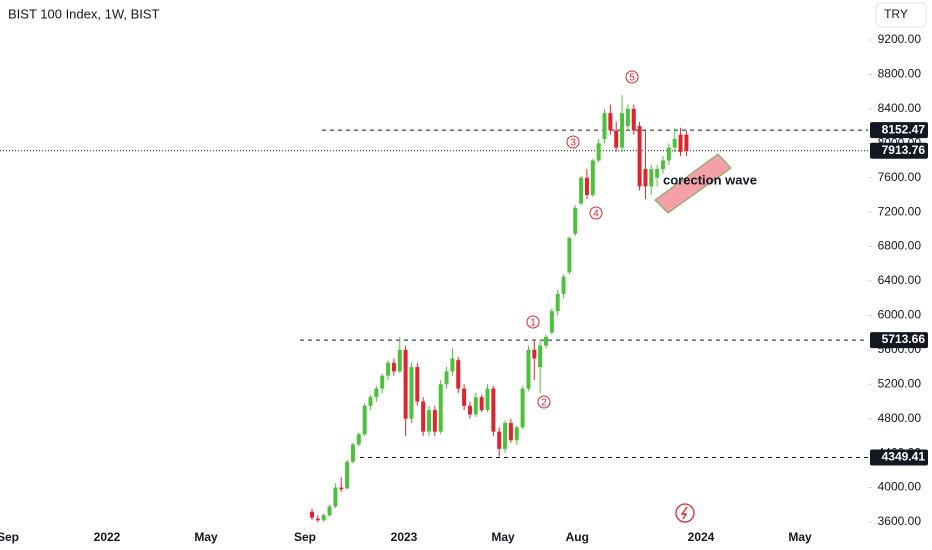  Describe the element at coordinates (900, 487) in the screenshot. I see `y-tick-label: 4000.00` at that location.